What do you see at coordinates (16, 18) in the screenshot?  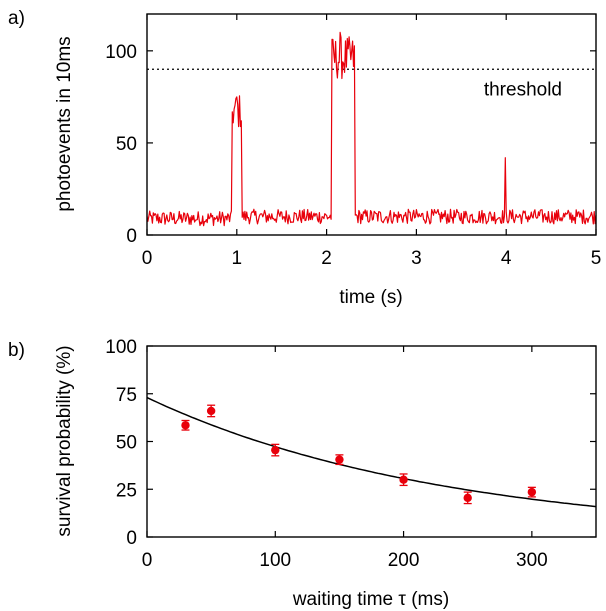 I see `panel-a-label: a)` at bounding box center [16, 18].